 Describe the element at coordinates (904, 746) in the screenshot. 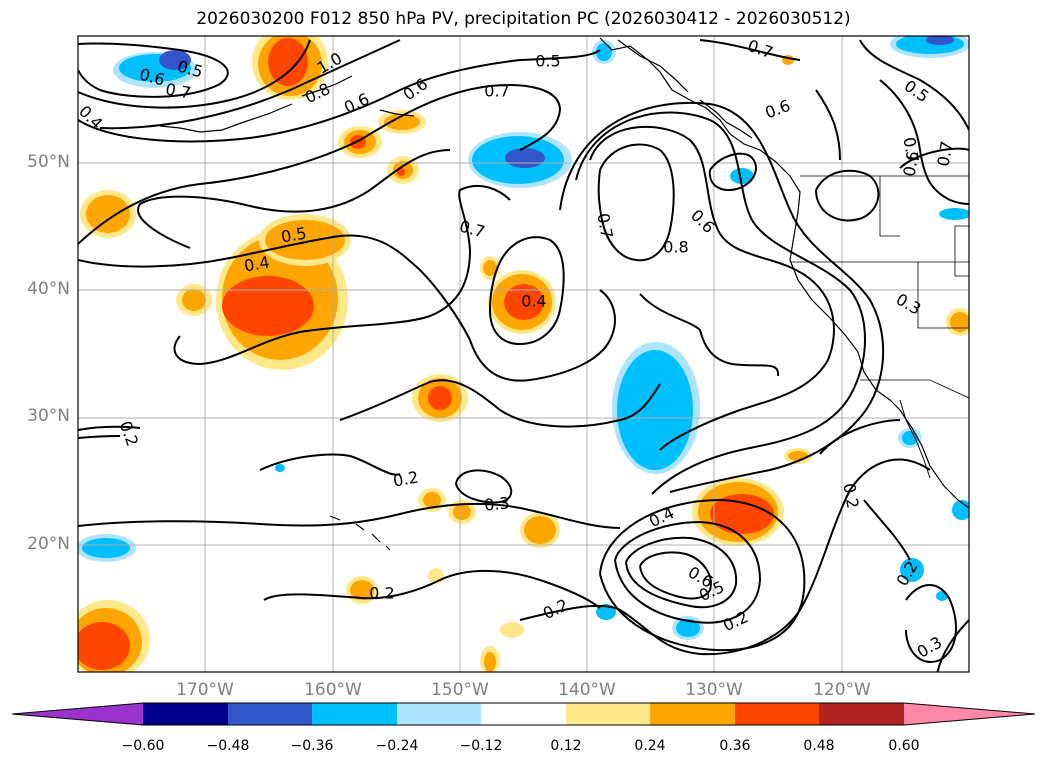

I see `colorbar-tick: 0.60` at that location.